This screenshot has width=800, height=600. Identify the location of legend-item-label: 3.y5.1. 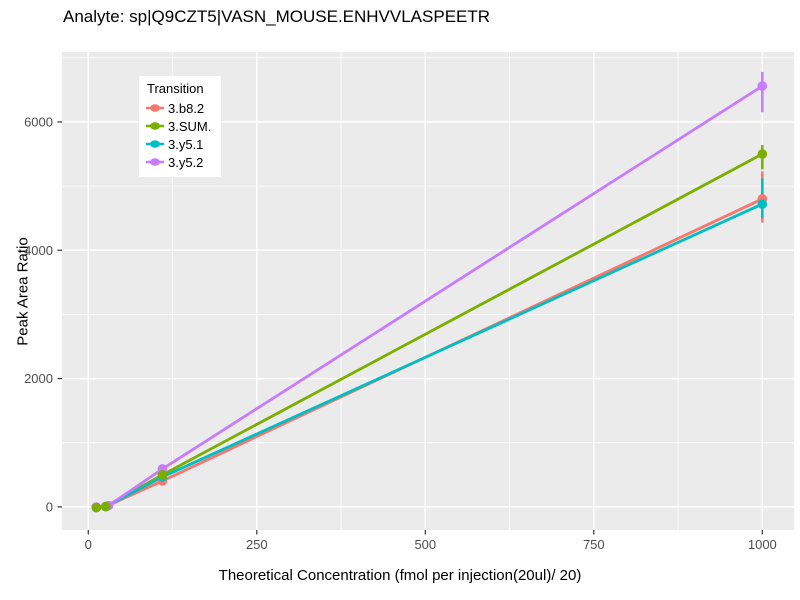
(186, 144).